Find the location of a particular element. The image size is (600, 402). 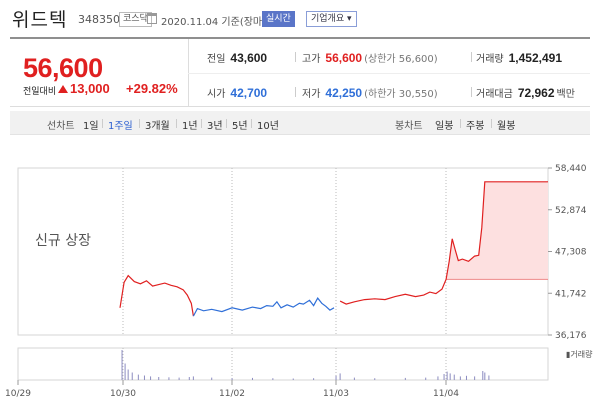

y-tick-label: 36,176 is located at coordinates (571, 336).